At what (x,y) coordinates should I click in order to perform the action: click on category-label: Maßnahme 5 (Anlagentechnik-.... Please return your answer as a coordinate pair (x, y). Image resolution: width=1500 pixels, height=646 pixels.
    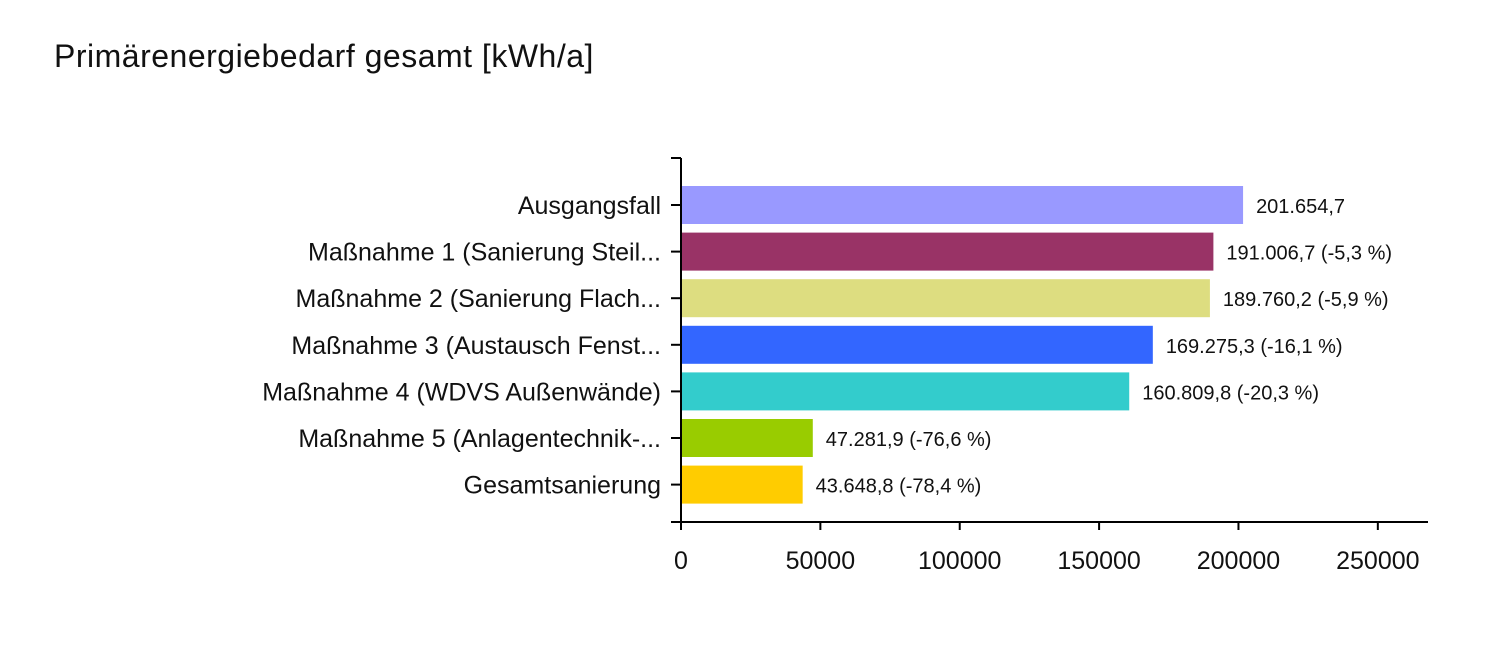
    Looking at the image, I should click on (479, 439).